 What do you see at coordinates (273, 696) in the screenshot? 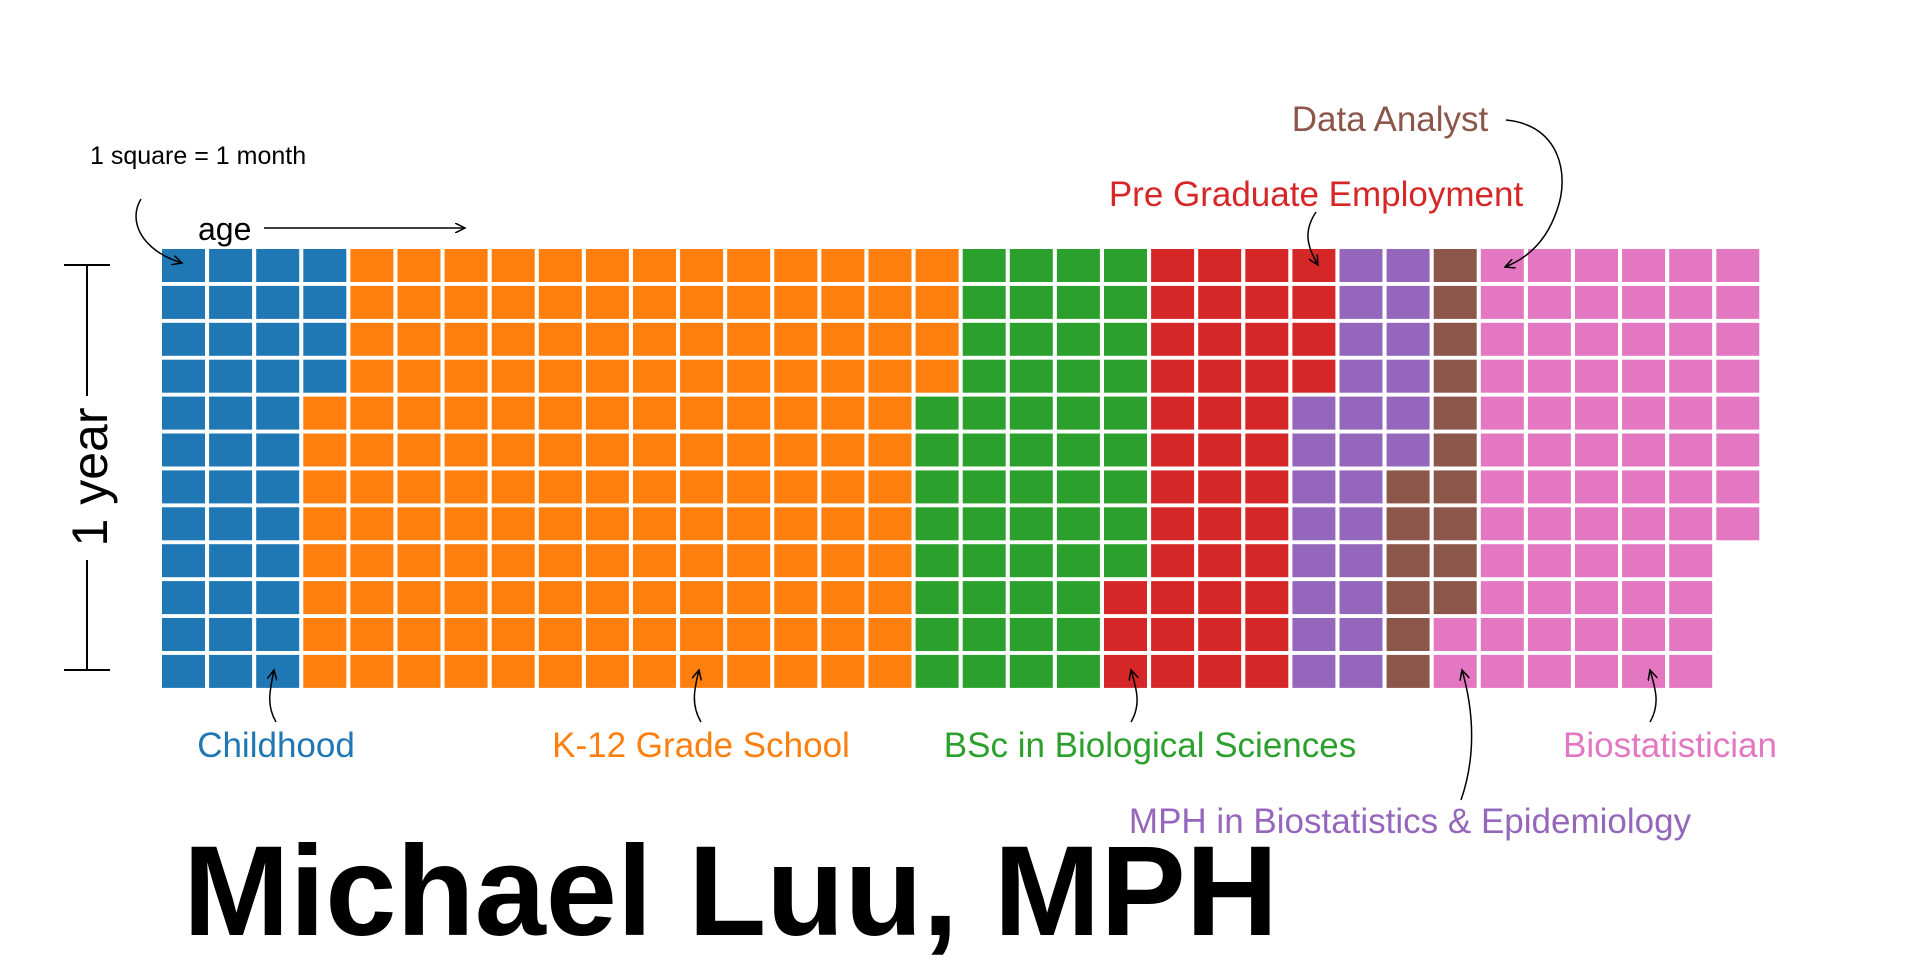
I see `childhood-arrow` at bounding box center [273, 696].